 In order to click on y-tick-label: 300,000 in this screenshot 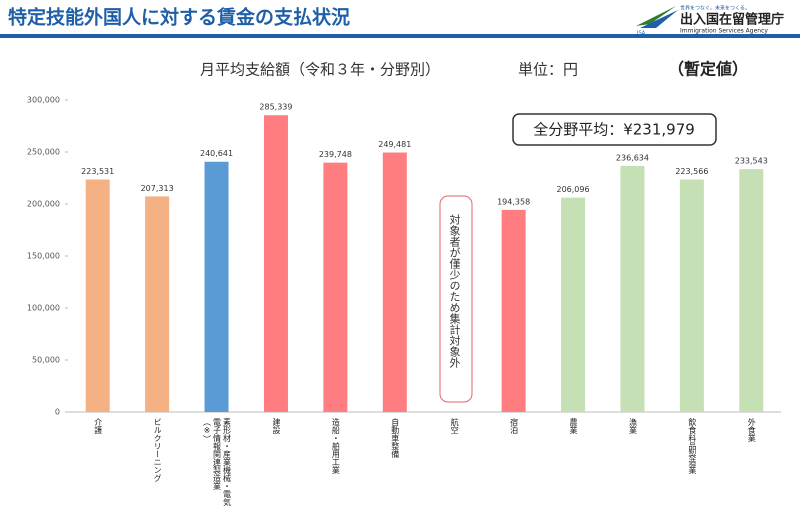, I will do `click(43, 100)`.